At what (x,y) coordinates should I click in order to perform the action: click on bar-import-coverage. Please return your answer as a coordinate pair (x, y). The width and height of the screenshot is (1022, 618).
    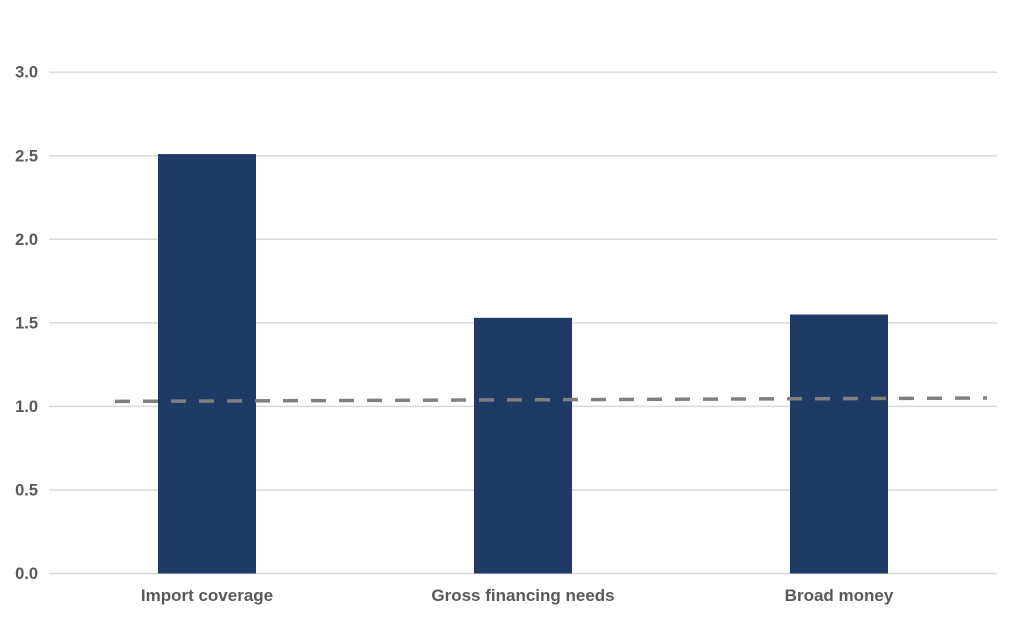
    Looking at the image, I should click on (207, 364).